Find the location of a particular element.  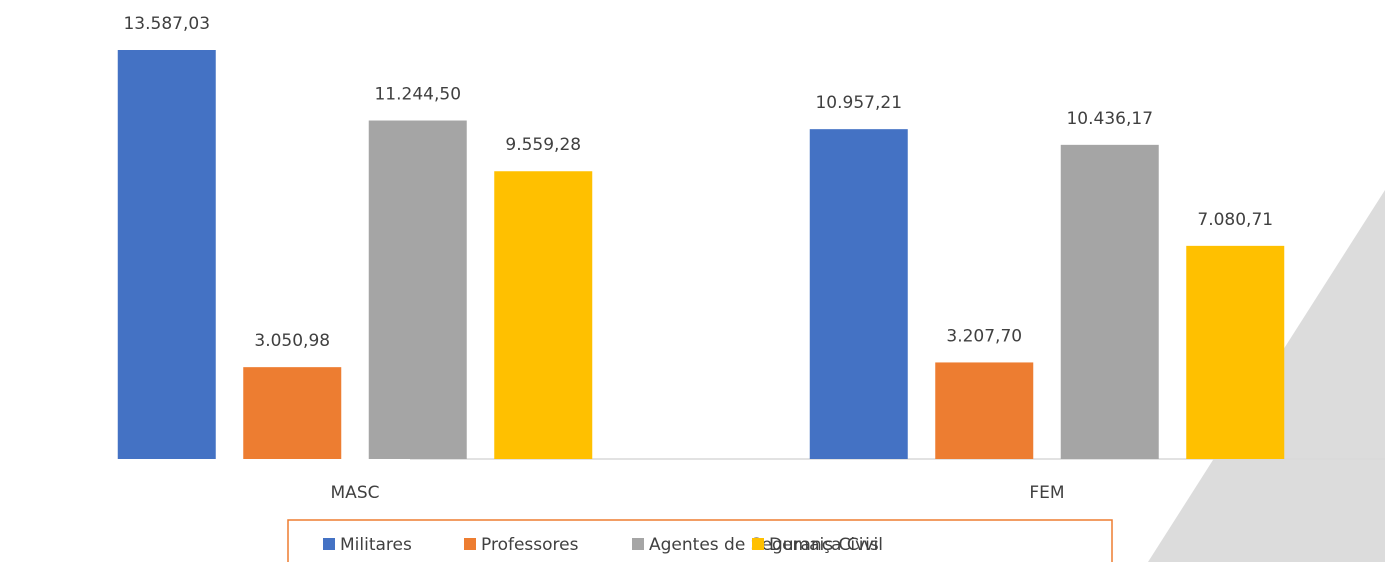

data-label: 11.244,50 is located at coordinates (417, 95).